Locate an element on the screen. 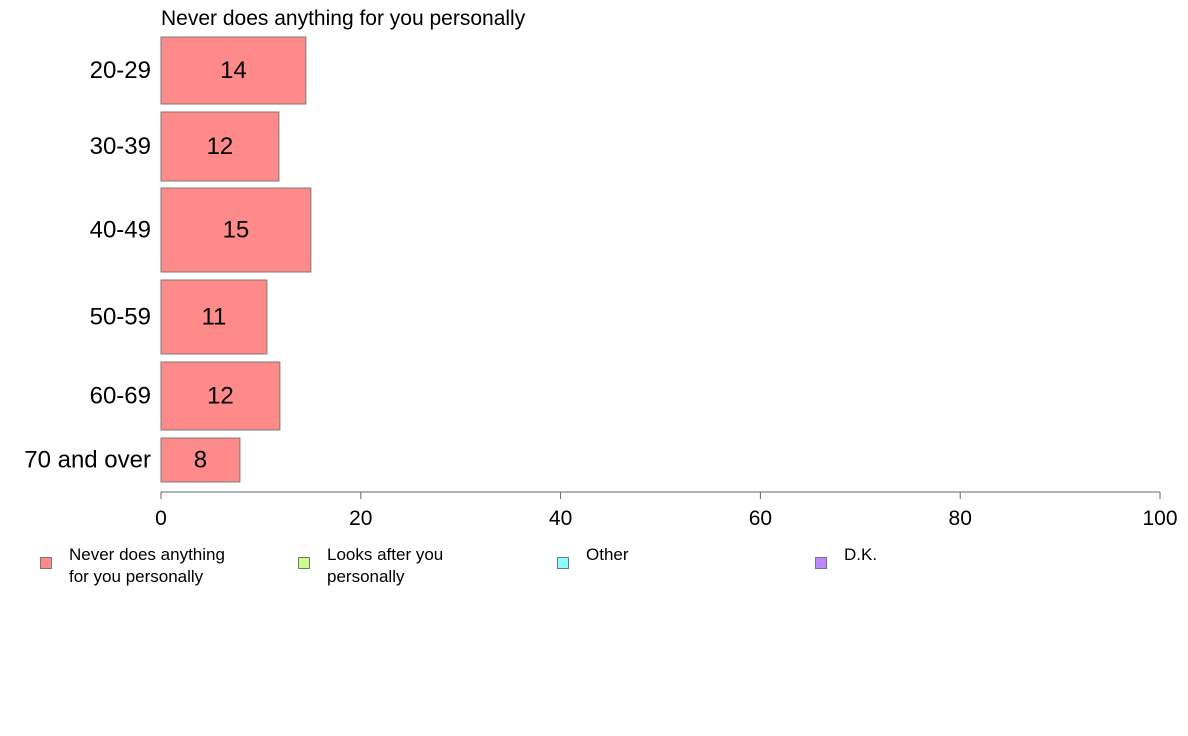 The width and height of the screenshot is (1188, 736). legend-item: Never does anything for you personally is located at coordinates (149, 566).